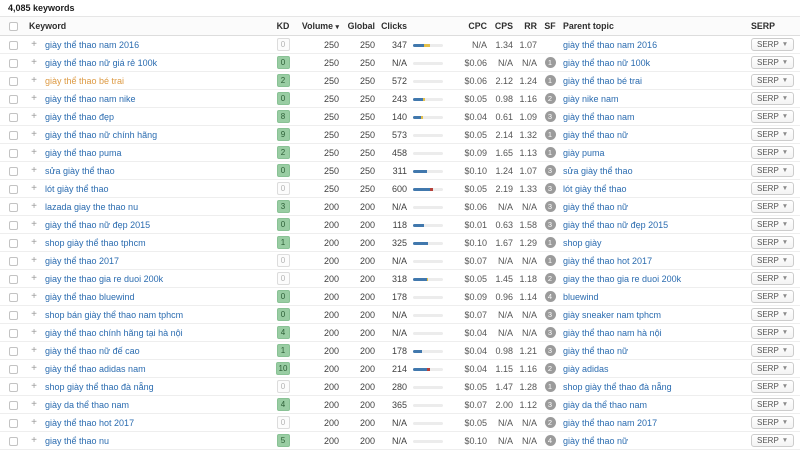  What do you see at coordinates (528, 26) in the screenshot?
I see `col-header-rr: RR` at bounding box center [528, 26].